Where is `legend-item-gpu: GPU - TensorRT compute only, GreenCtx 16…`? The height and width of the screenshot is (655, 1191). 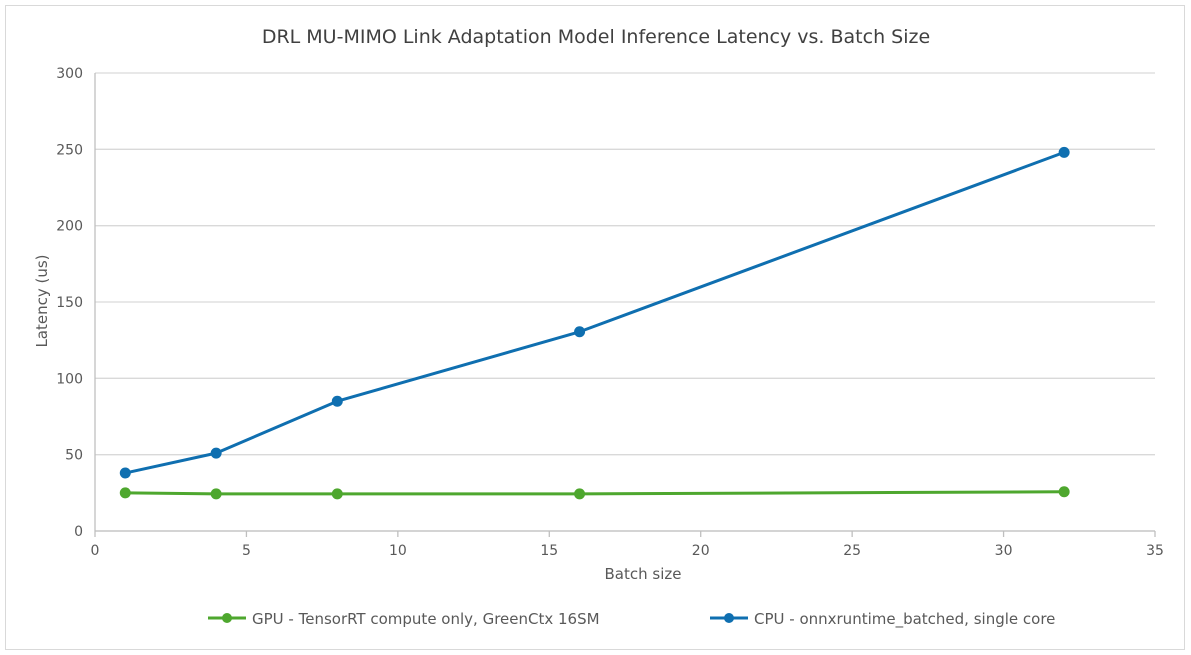
legend-item-gpu: GPU - TensorRT compute only, GreenCtx 16… is located at coordinates (404, 619).